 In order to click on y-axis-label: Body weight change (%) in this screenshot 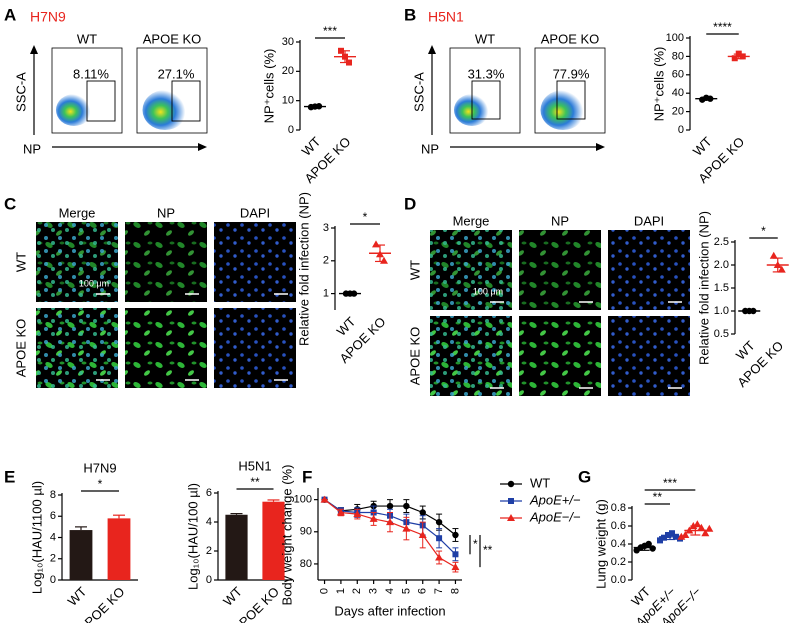, I will do `click(286, 535)`.